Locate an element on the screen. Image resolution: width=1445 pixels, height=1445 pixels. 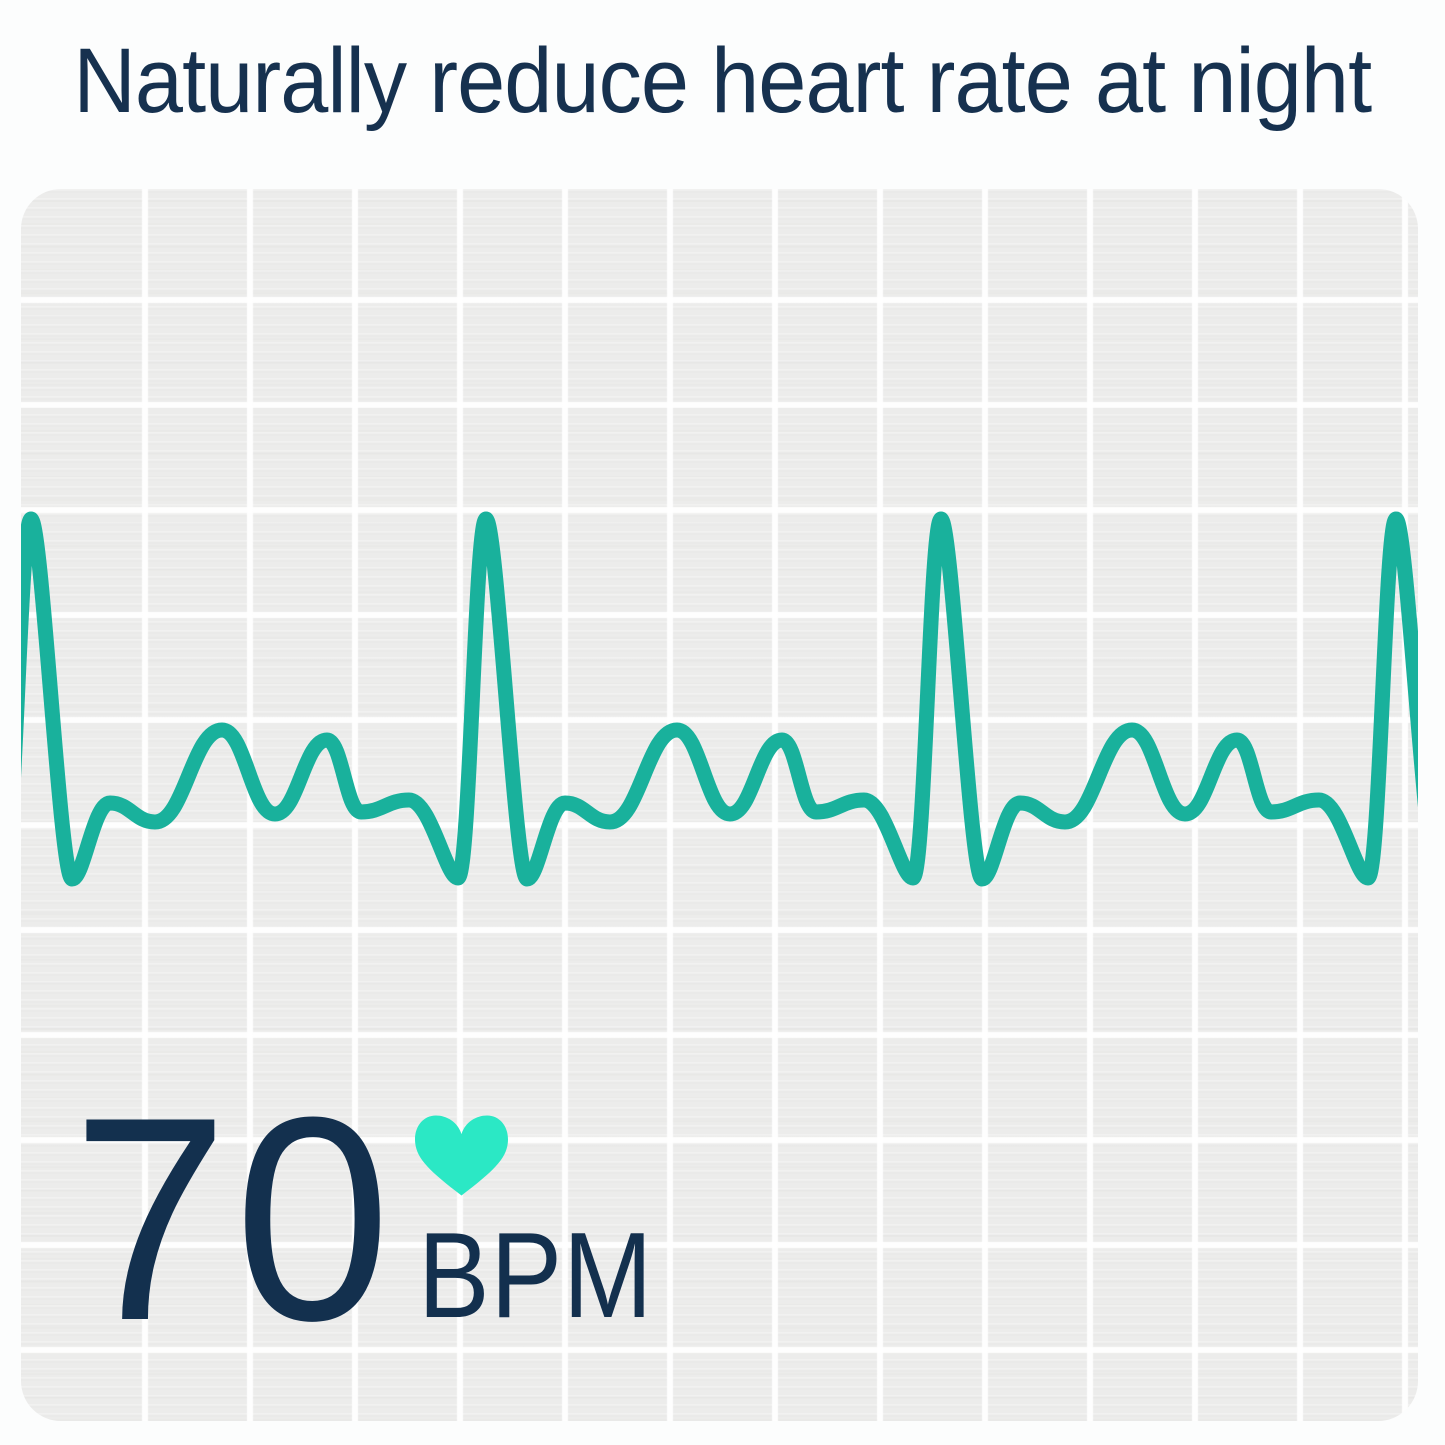
header: Naturally reduce heart rate at night is located at coordinates (722, 81).